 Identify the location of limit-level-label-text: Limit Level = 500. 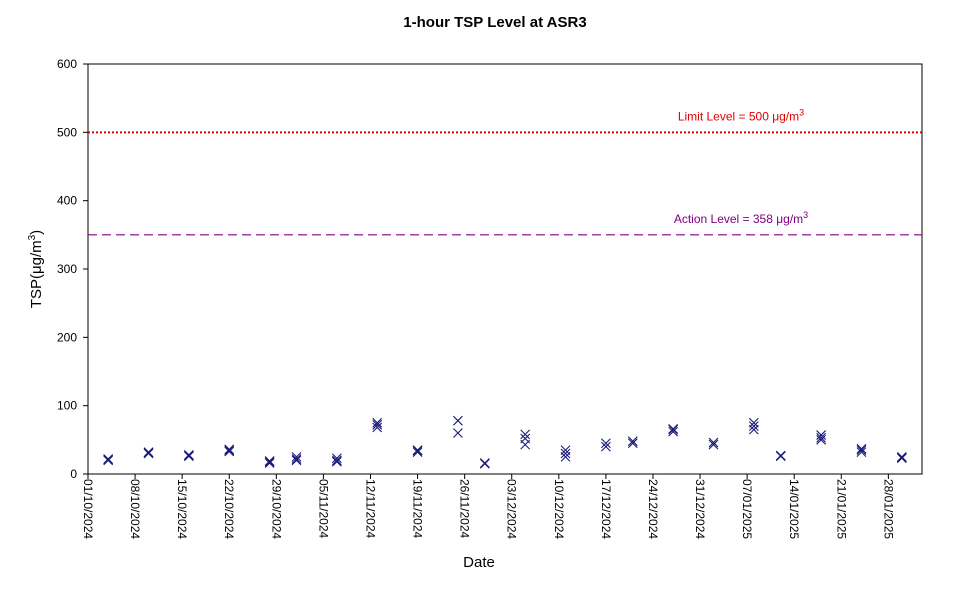
(725, 116).